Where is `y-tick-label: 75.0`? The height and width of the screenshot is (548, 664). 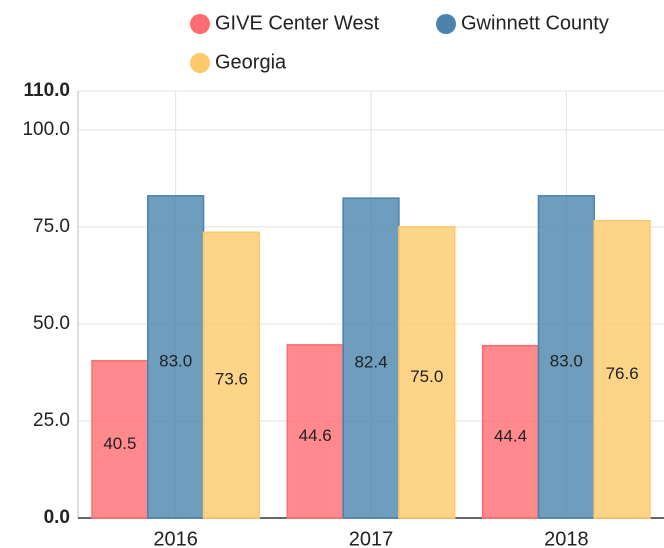 y-tick-label: 75.0 is located at coordinates (51, 226).